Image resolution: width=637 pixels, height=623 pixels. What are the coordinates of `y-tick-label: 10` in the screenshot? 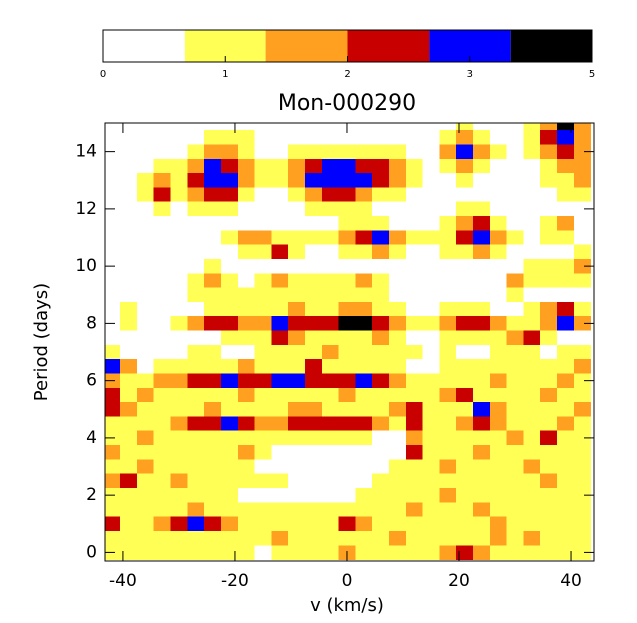 It's located at (86, 266).